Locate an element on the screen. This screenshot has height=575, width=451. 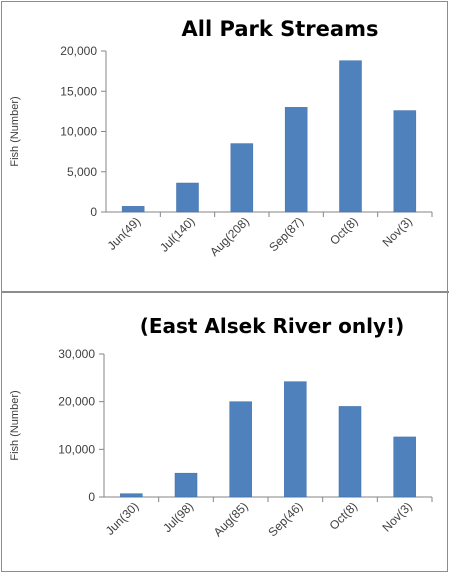
y-tick-label: 15,000 is located at coordinates (78, 91).